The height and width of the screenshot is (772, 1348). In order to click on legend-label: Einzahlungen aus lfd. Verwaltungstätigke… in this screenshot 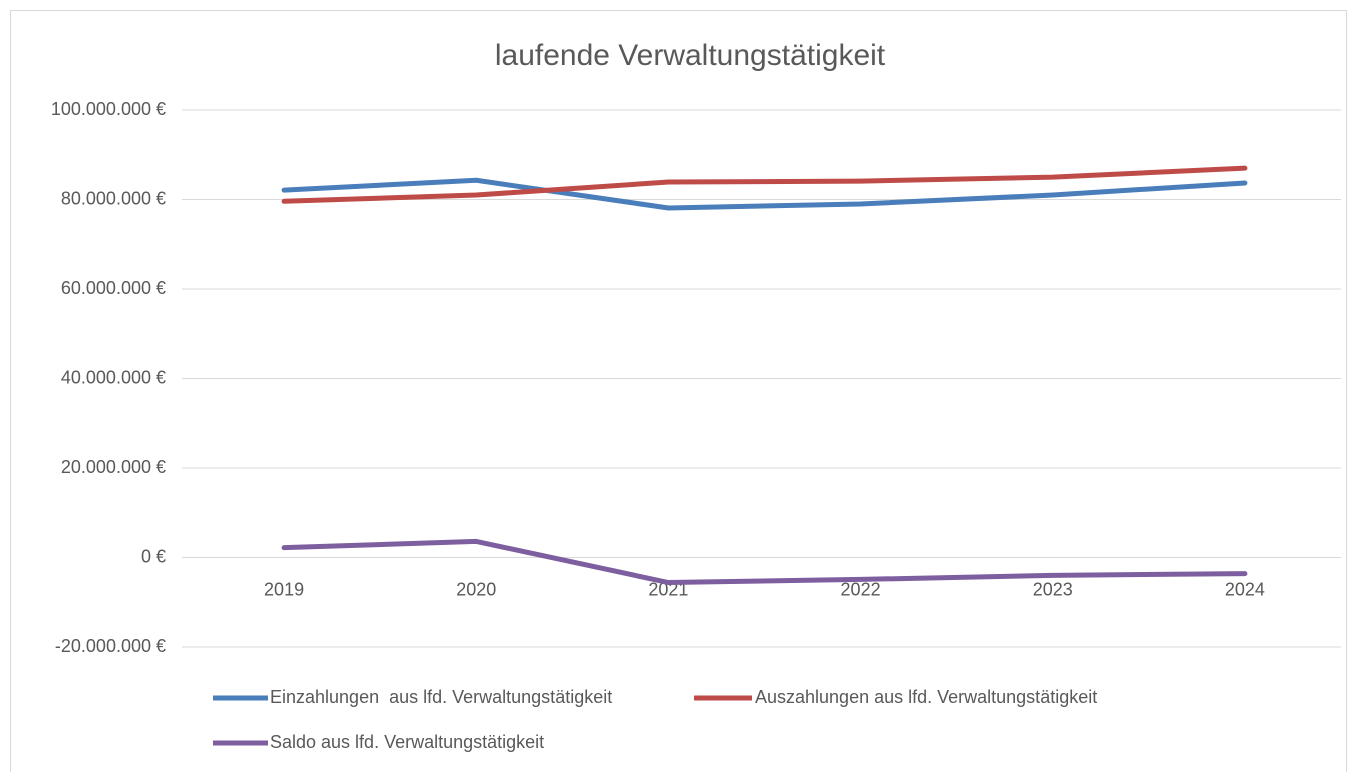, I will do `click(441, 697)`.